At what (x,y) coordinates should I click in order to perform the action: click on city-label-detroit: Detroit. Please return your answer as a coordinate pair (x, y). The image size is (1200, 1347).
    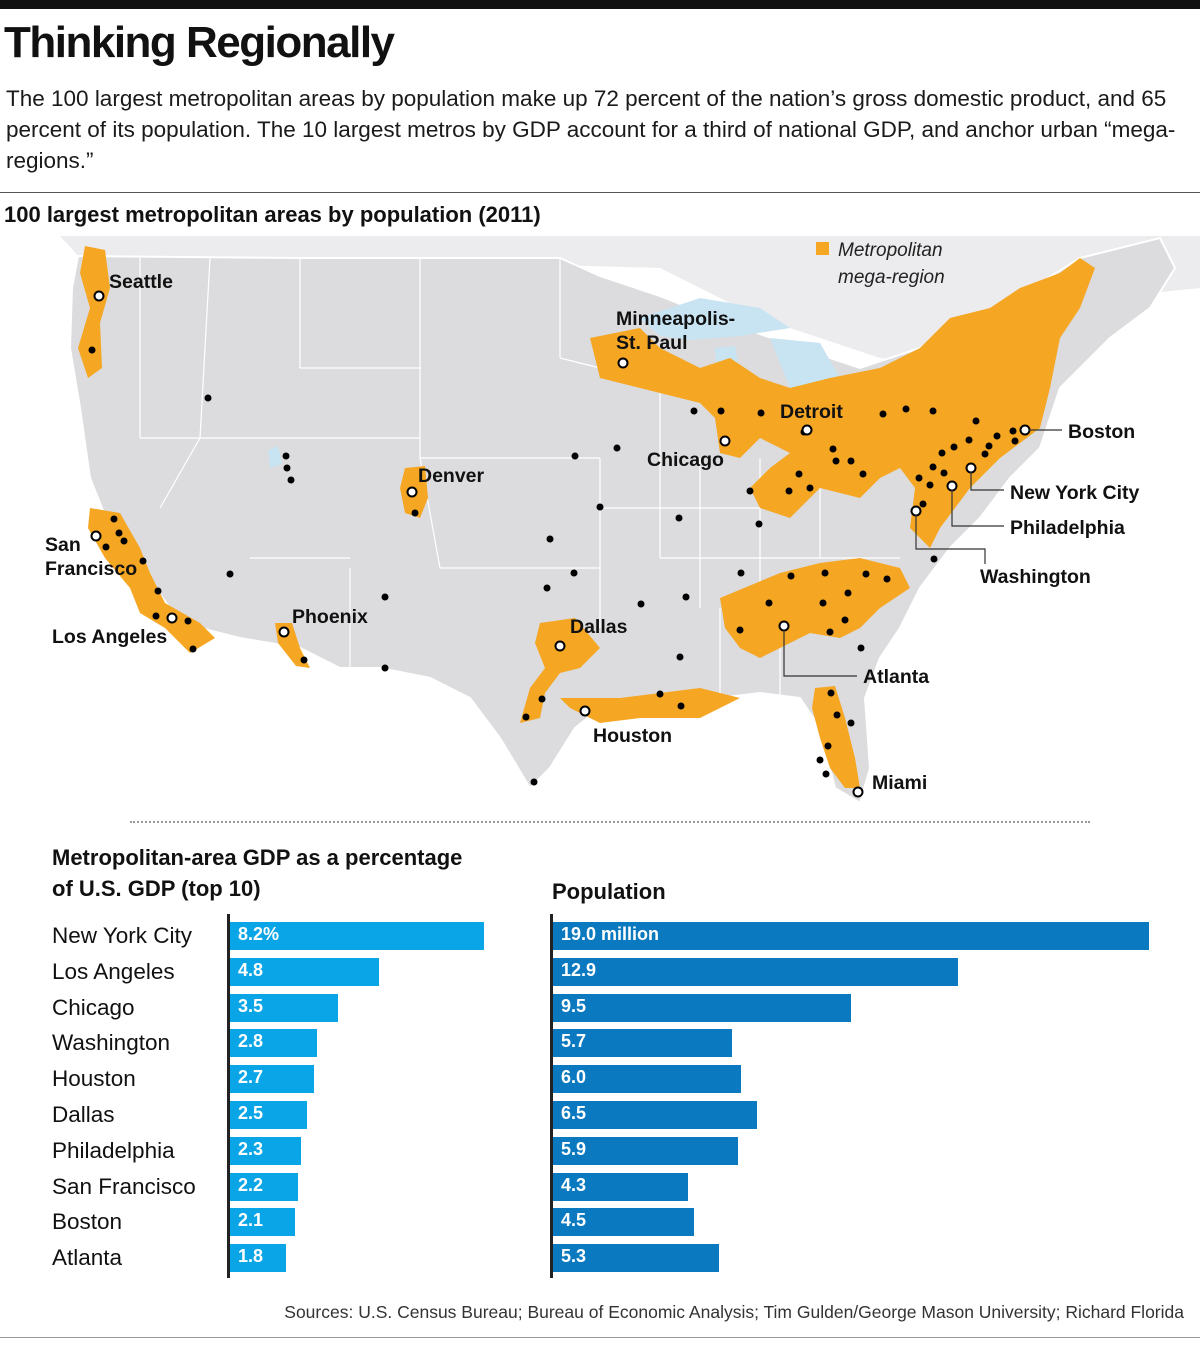
    Looking at the image, I should click on (811, 412).